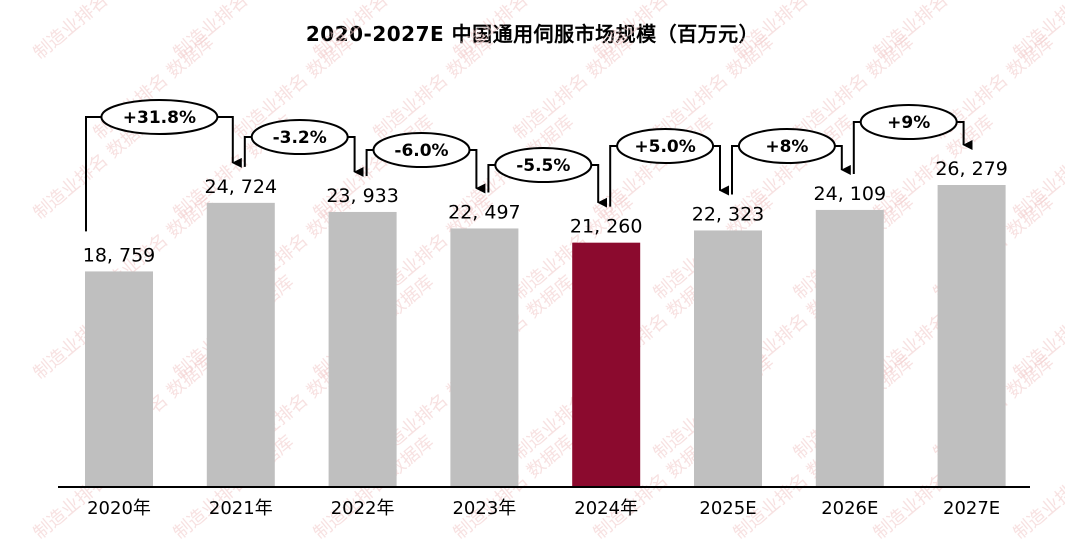 The width and height of the screenshot is (1065, 550). I want to click on chart-title: 2020-2027E 中国通用伺服市场规模（百万元）, so click(532, 34).